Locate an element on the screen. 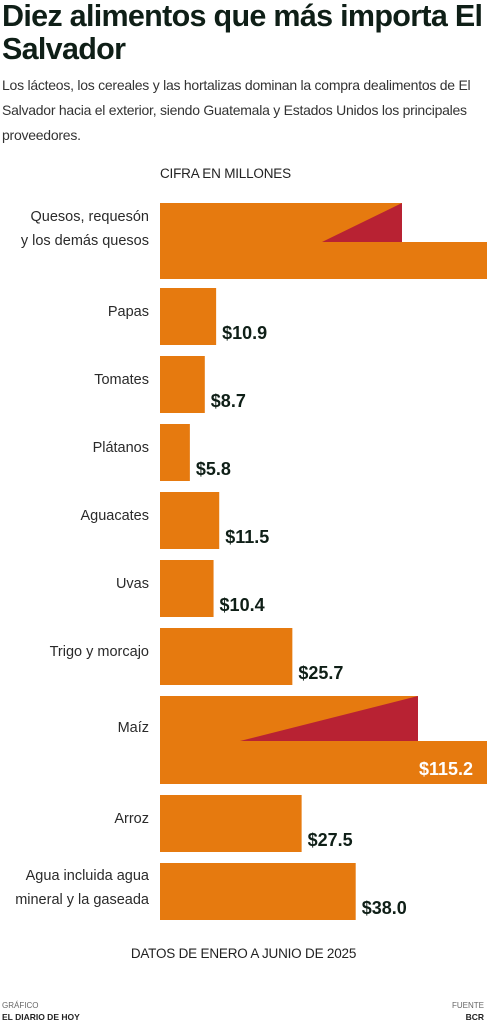  category-label: Agua incluida agua is located at coordinates (88, 876).